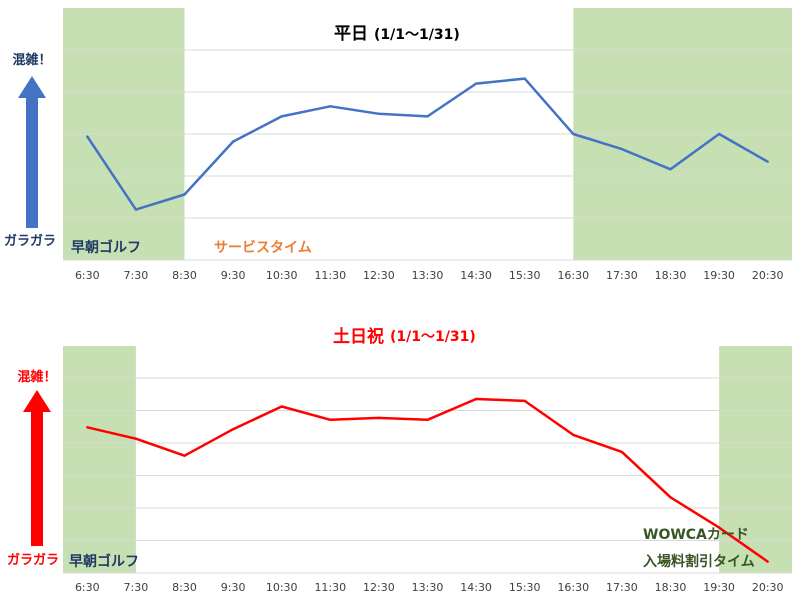  What do you see at coordinates (330, 587) in the screenshot?
I see `holiday-tick-label: 11:30` at bounding box center [330, 587].